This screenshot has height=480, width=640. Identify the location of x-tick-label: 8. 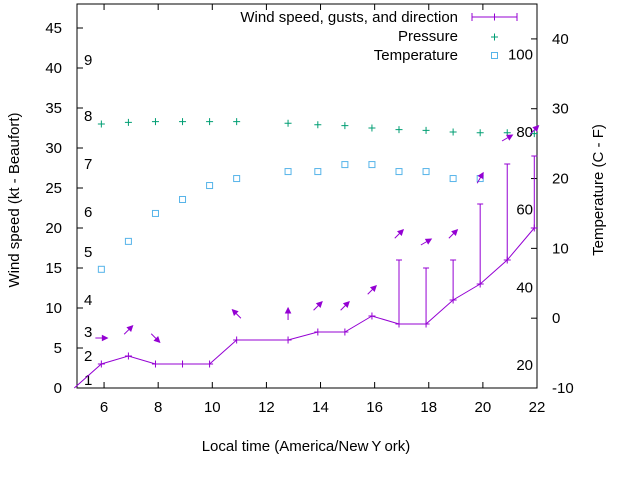
(158, 407).